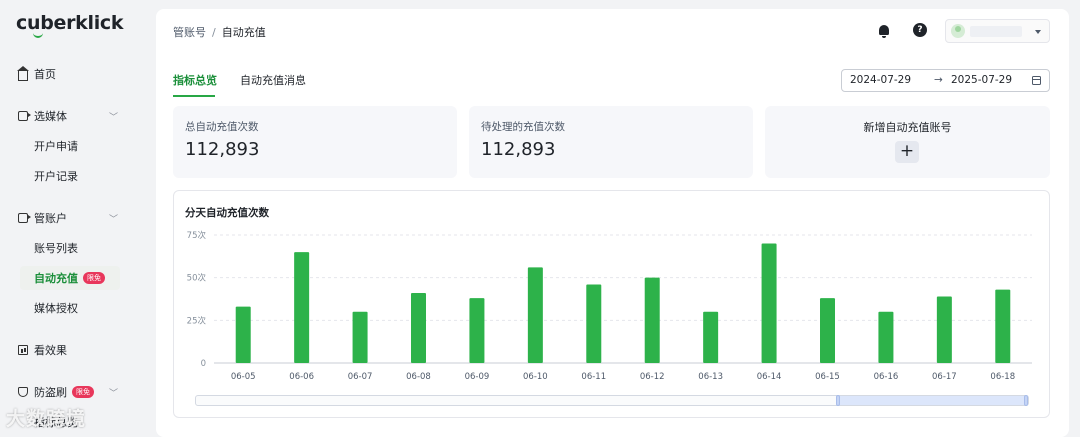  I want to click on active-tab-indicator, so click(194, 96).